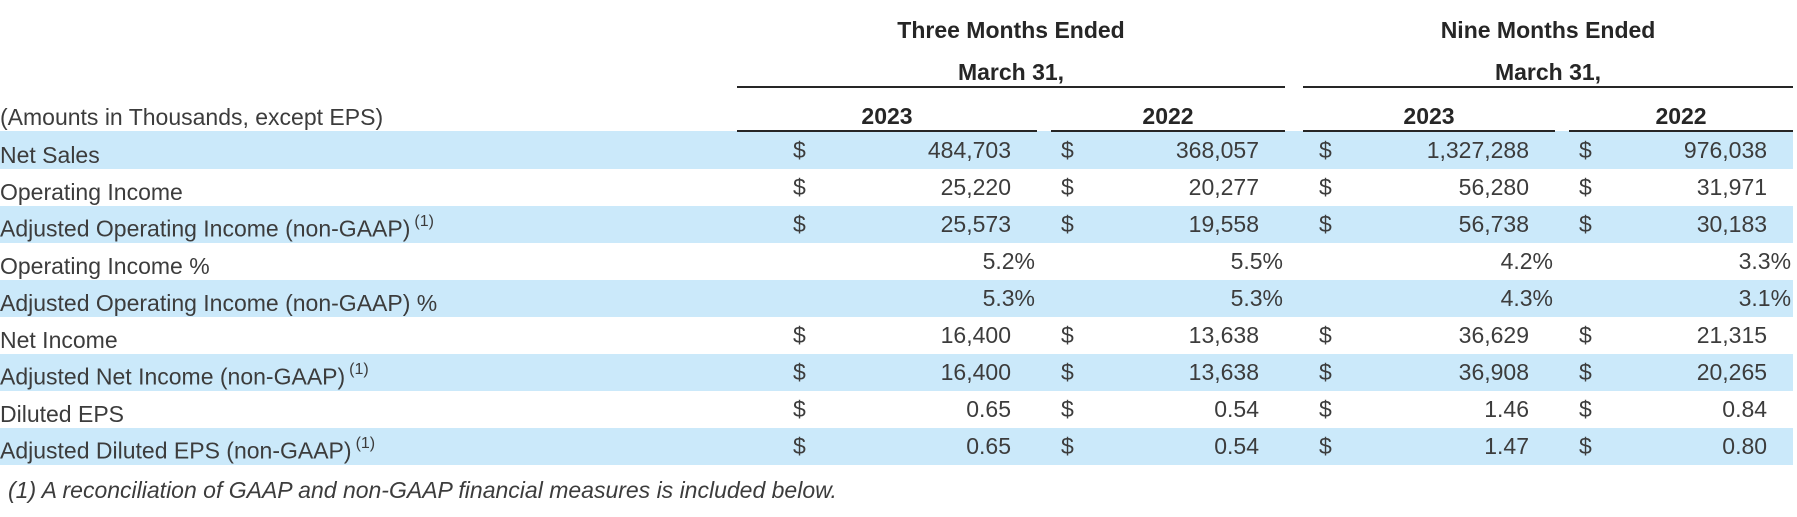 Image resolution: width=1797 pixels, height=517 pixels. What do you see at coordinates (368, 187) in the screenshot?
I see `row-label: Operating Income` at bounding box center [368, 187].